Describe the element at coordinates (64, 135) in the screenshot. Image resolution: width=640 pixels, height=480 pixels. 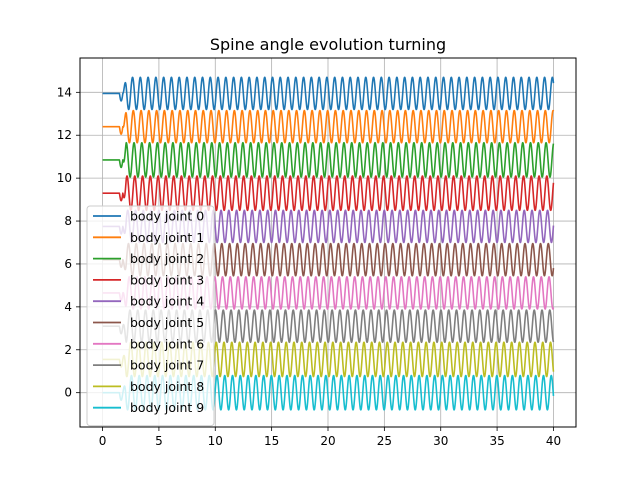
I see `y-tick-label: 12` at that location.